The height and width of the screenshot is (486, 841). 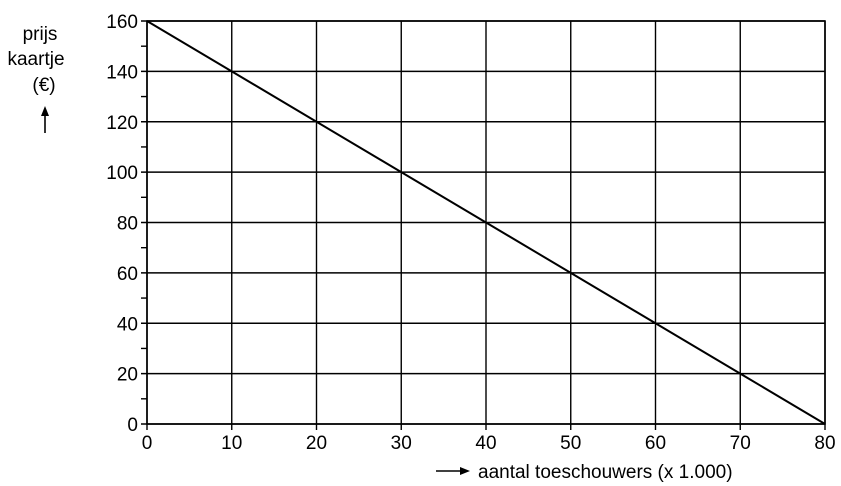 I want to click on x-tick-label: 10, so click(x=231, y=443).